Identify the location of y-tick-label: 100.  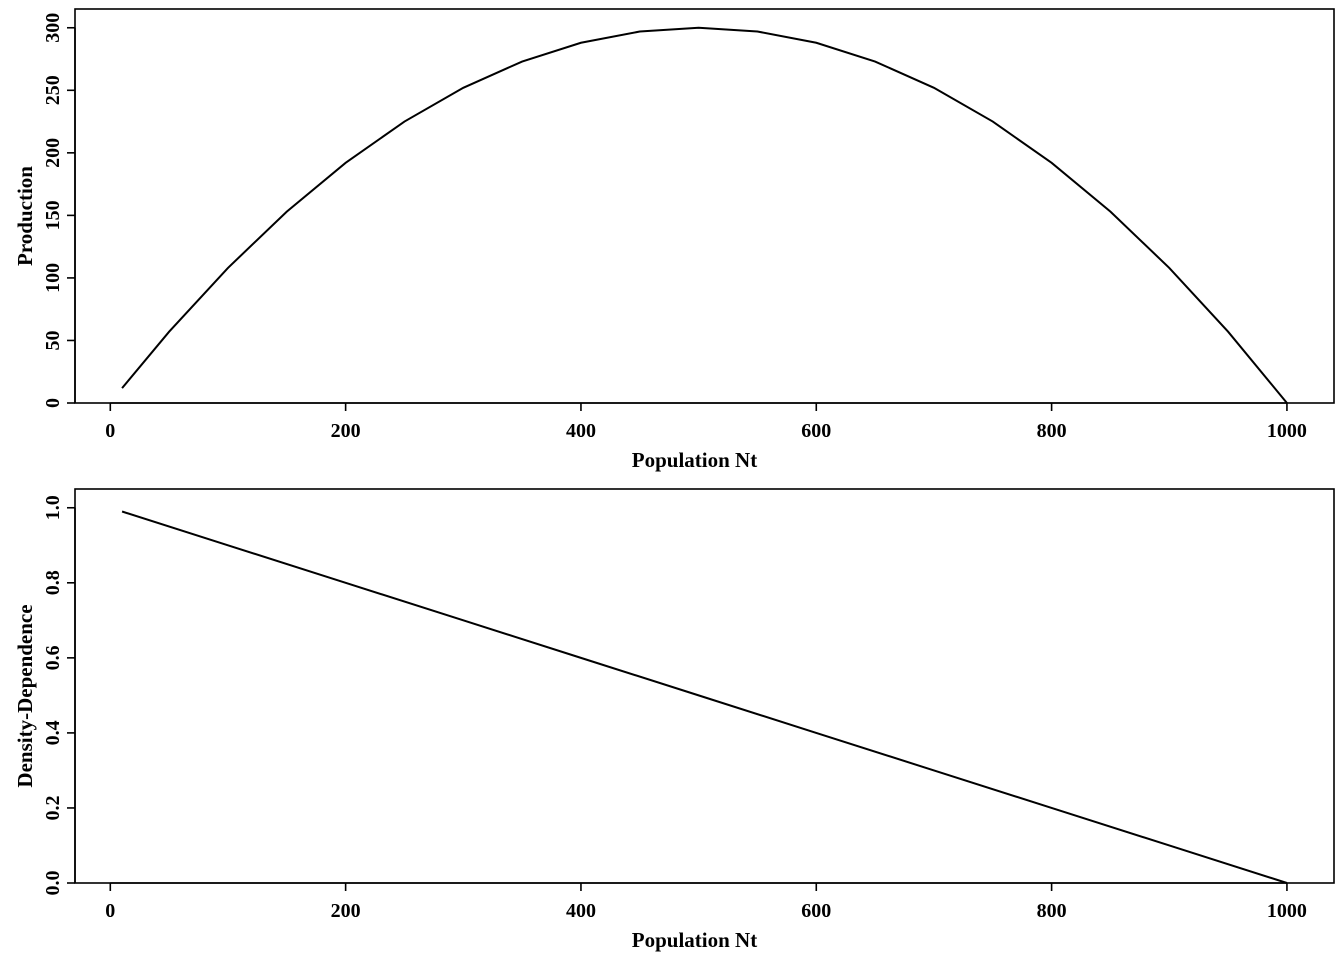
(53, 278).